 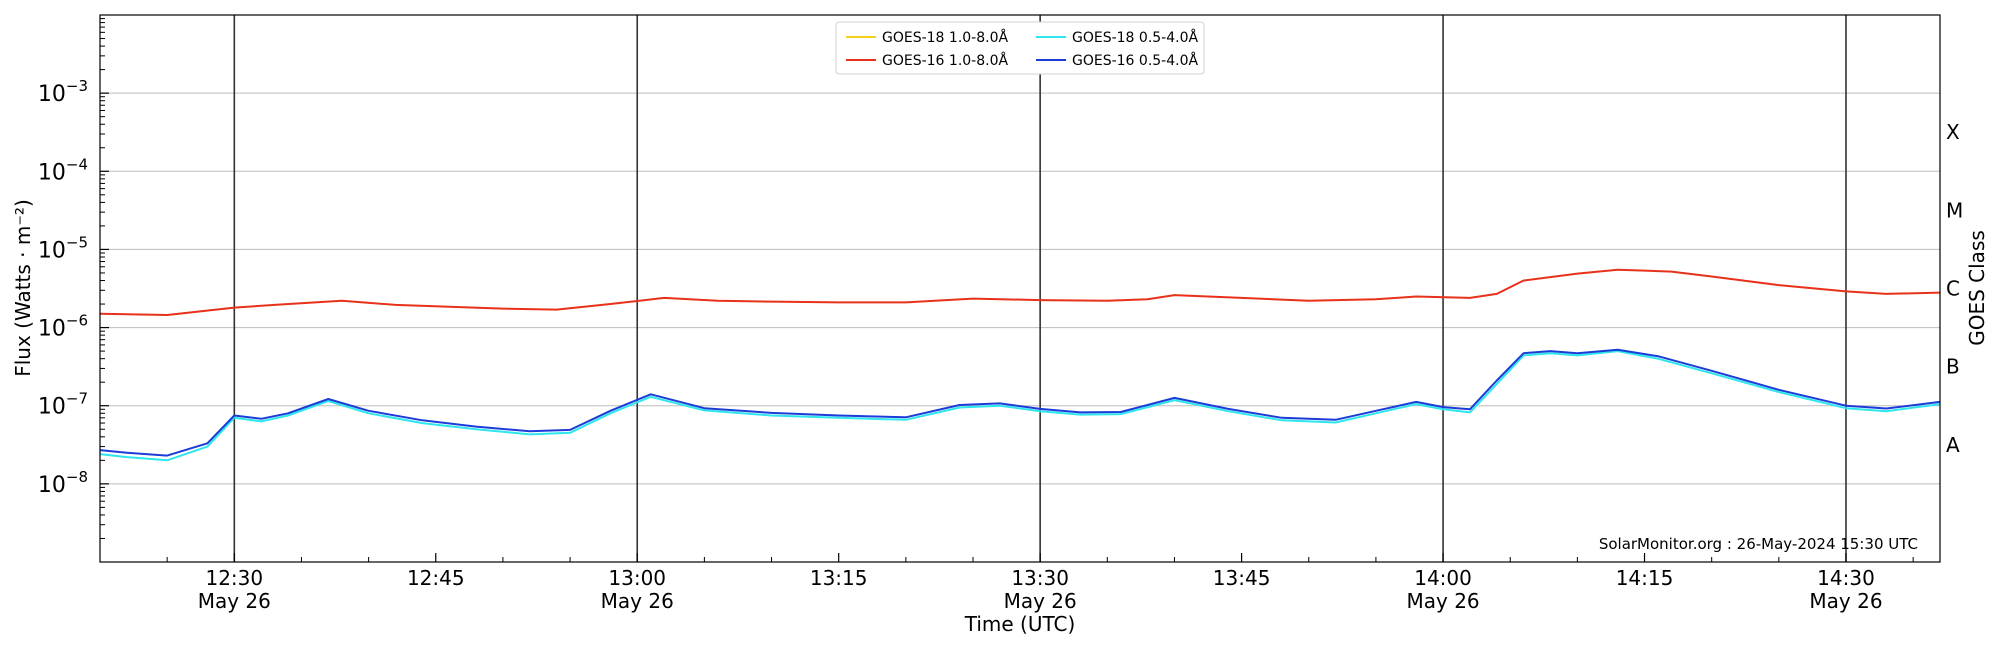 What do you see at coordinates (23, 288) in the screenshot?
I see `y-axis-label: Flux (Watts · m⁻²)` at bounding box center [23, 288].